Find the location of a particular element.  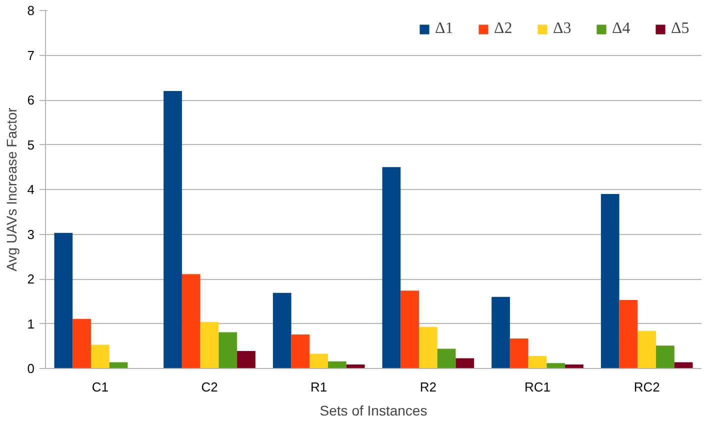

y-tick-label: 1 is located at coordinates (31, 324).